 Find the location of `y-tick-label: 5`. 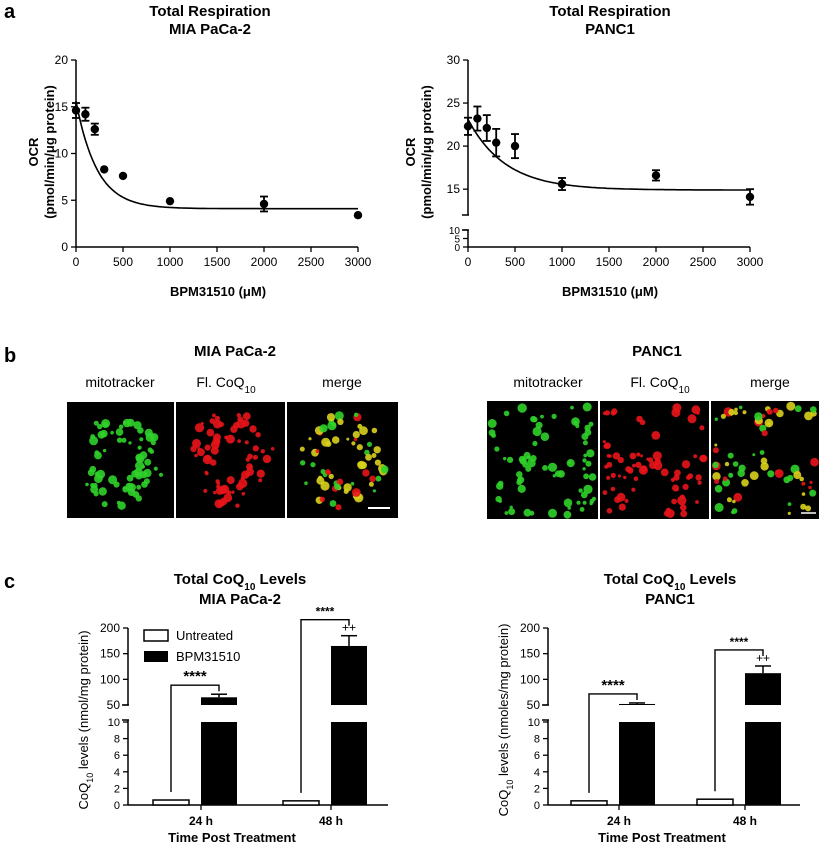

y-tick-label: 5 is located at coordinates (64, 200).